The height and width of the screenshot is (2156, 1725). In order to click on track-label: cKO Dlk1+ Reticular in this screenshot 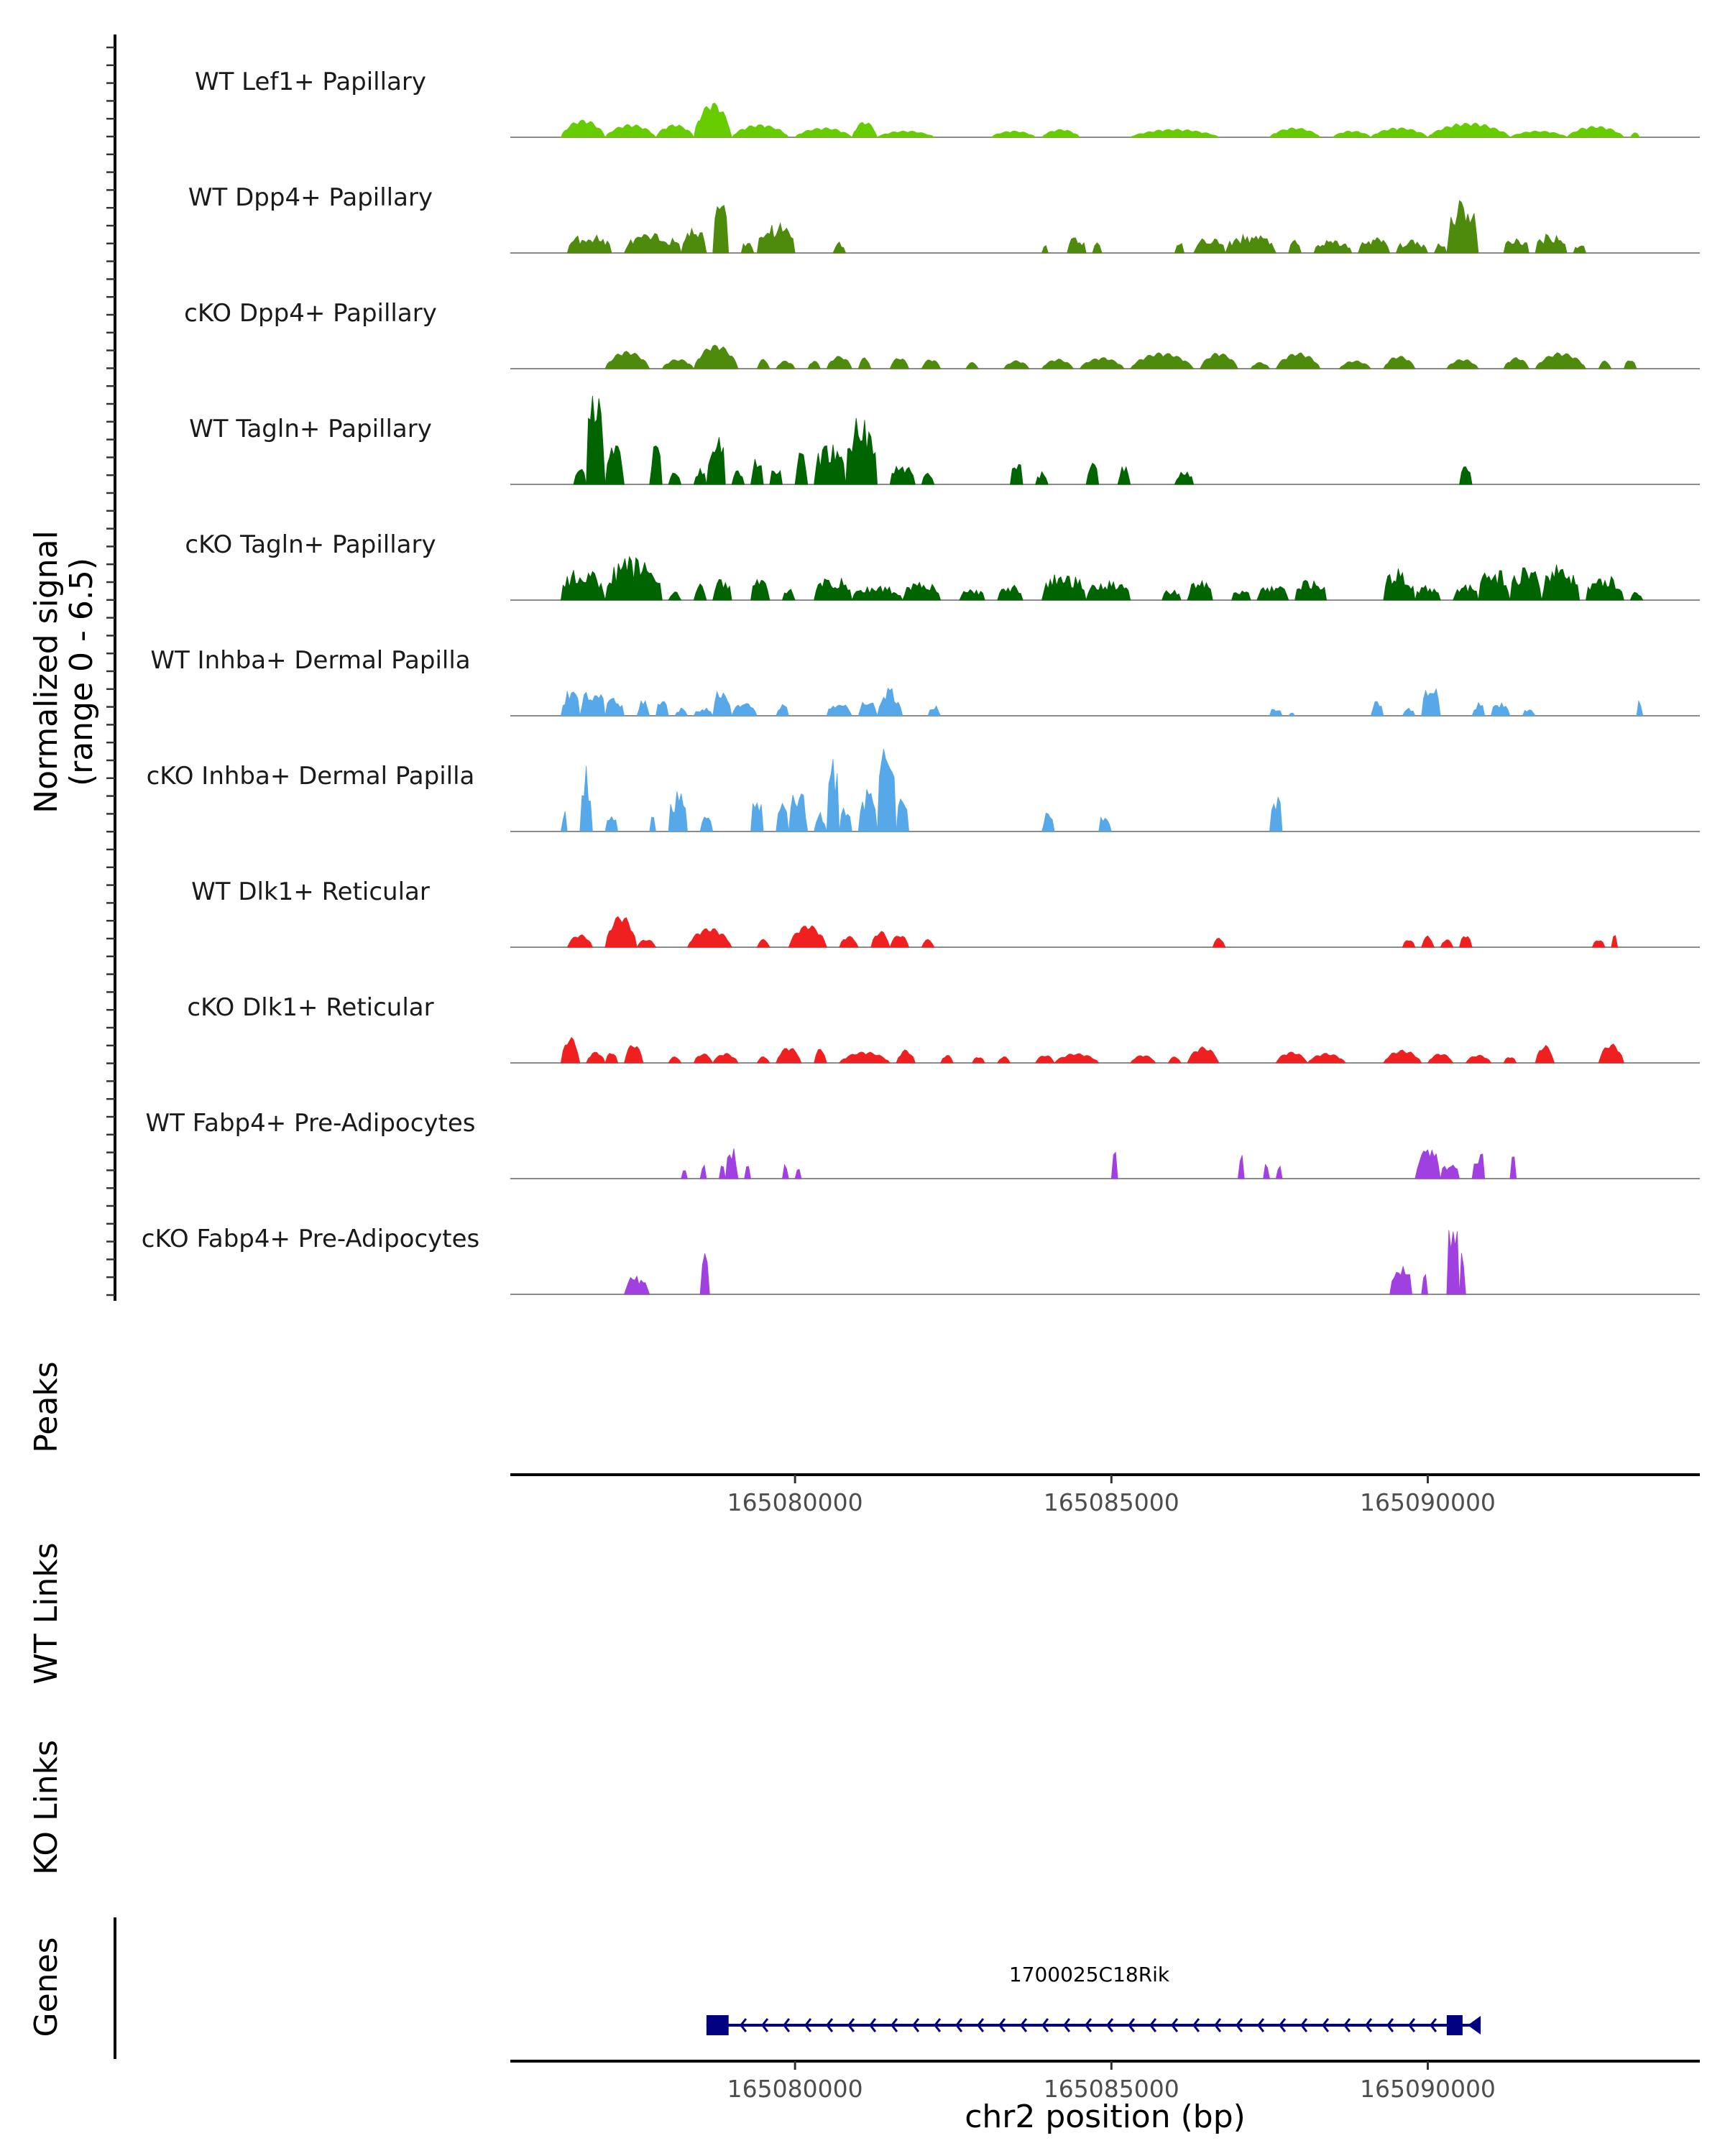, I will do `click(310, 1007)`.